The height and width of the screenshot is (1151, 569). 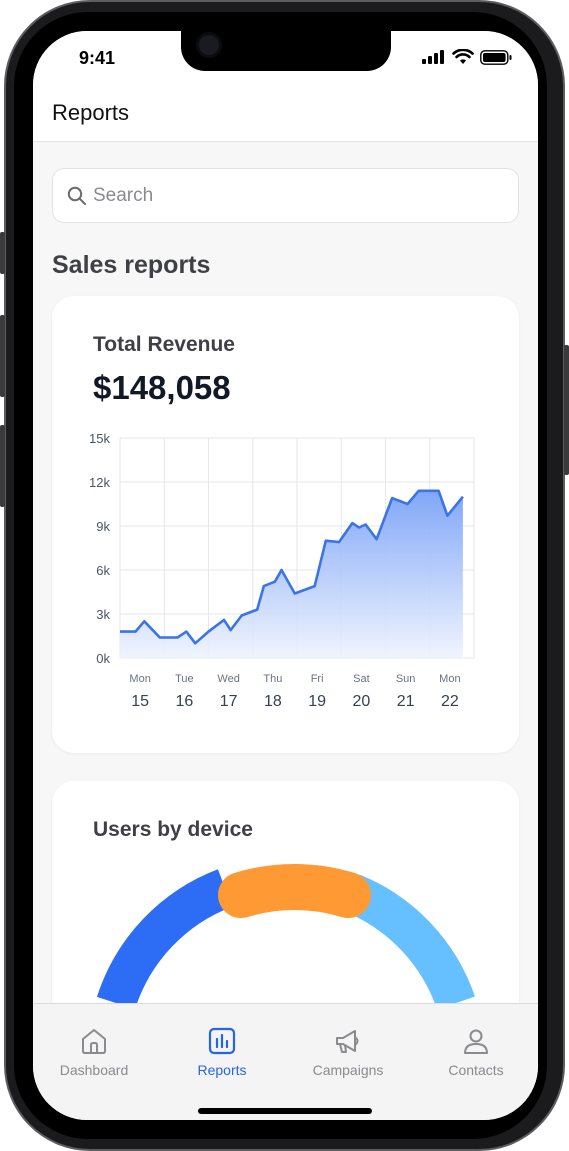 What do you see at coordinates (285, 116) in the screenshot?
I see `app-header: Reports` at bounding box center [285, 116].